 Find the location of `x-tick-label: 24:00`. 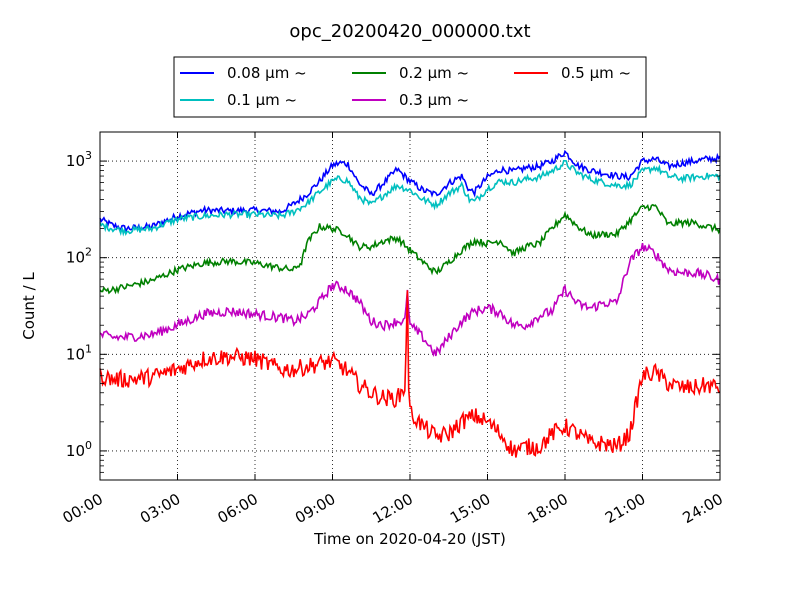

x-tick-label: 24:00 is located at coordinates (703, 508).